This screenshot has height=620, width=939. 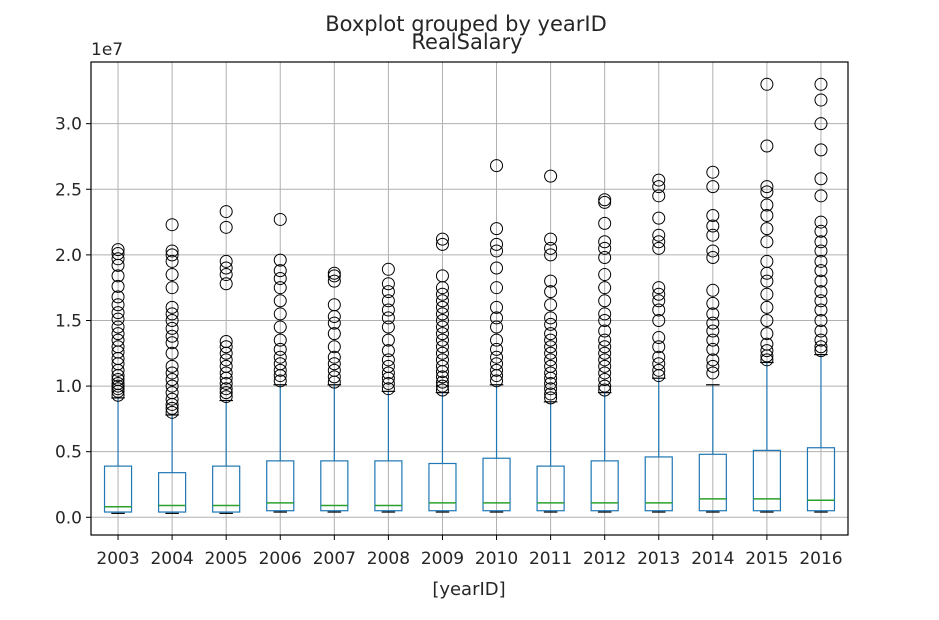 What do you see at coordinates (68, 190) in the screenshot?
I see `y-tick-label: 2.5` at bounding box center [68, 190].